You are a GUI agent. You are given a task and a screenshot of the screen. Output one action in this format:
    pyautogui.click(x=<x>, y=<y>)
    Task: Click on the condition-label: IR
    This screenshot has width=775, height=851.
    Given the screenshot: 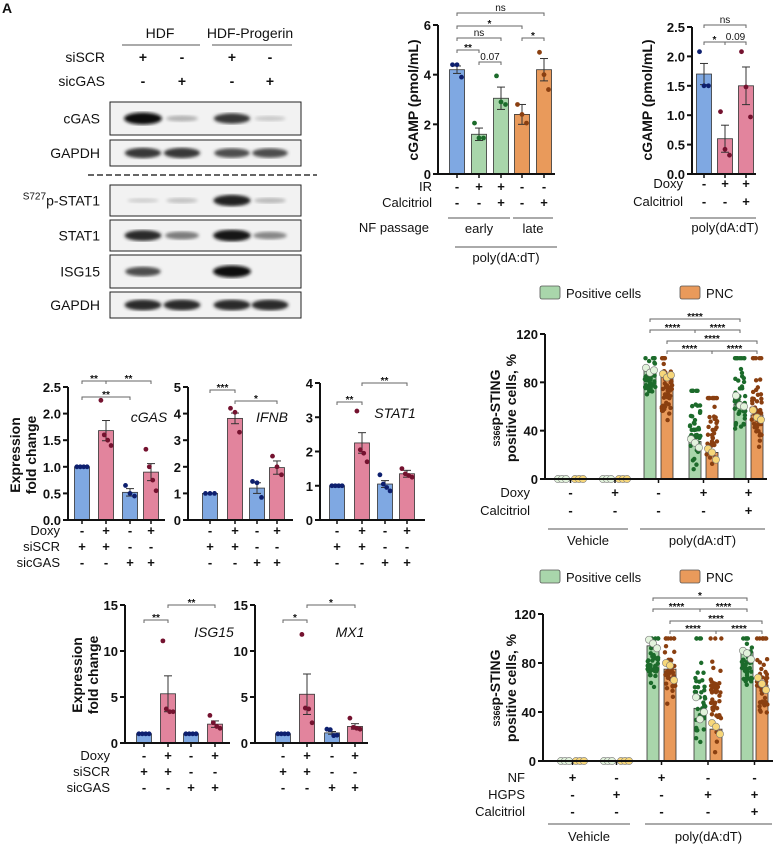 What is the action you would take?
    pyautogui.click(x=425, y=186)
    